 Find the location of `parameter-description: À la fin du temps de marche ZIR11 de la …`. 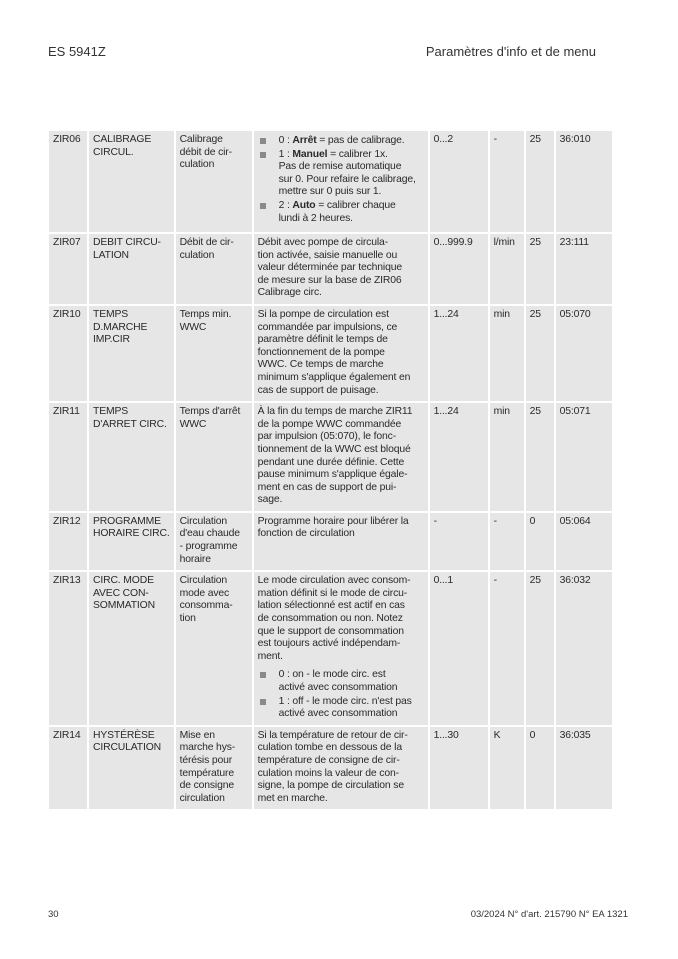

parameter-description: À la fin du temps de marche ZIR11 de la … is located at coordinates (340, 457).